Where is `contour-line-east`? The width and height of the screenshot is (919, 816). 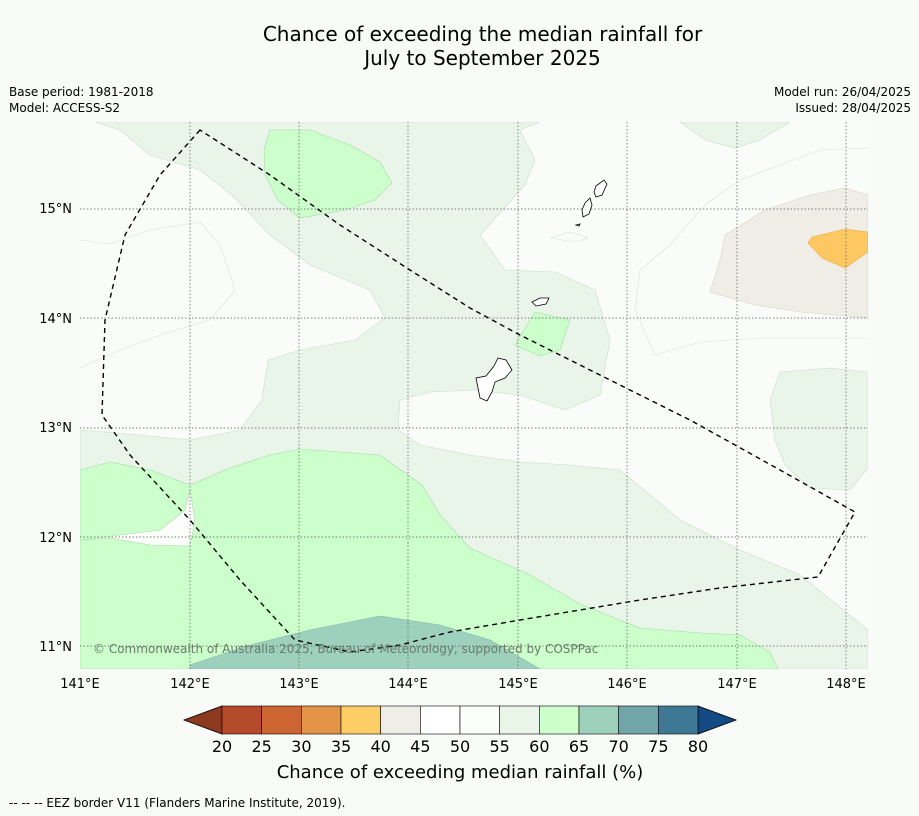
contour-line-east is located at coordinates (751, 251).